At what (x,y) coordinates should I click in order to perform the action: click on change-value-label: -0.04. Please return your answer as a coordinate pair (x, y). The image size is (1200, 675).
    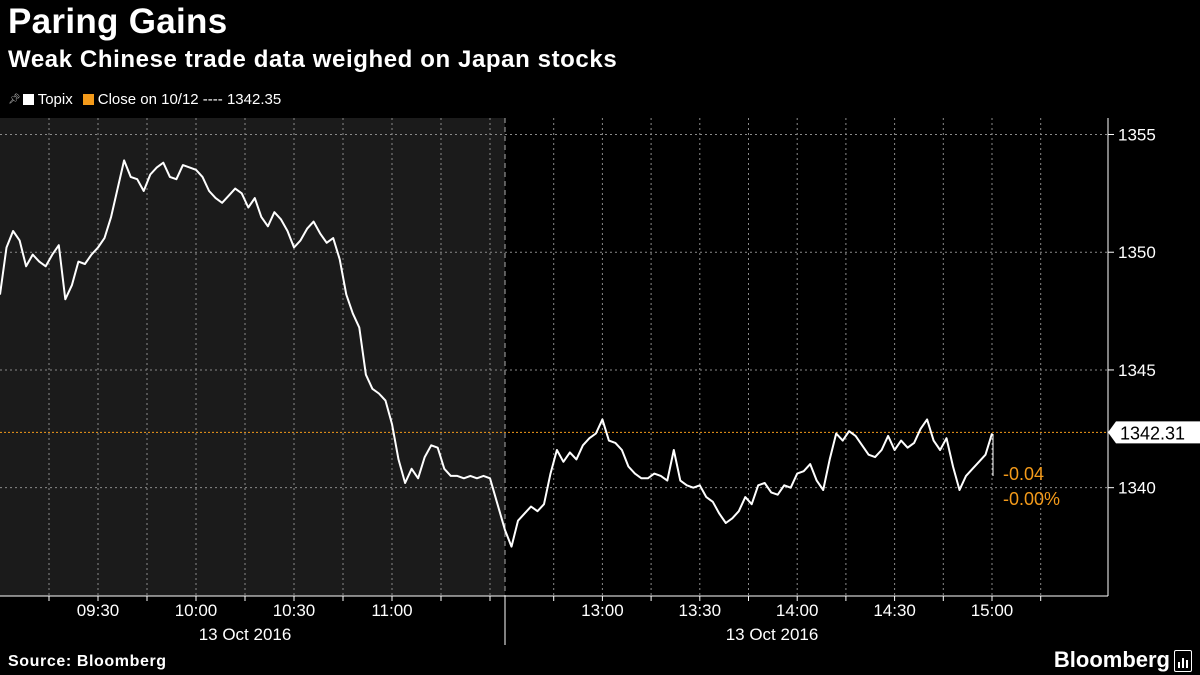
    Looking at the image, I should click on (1023, 474).